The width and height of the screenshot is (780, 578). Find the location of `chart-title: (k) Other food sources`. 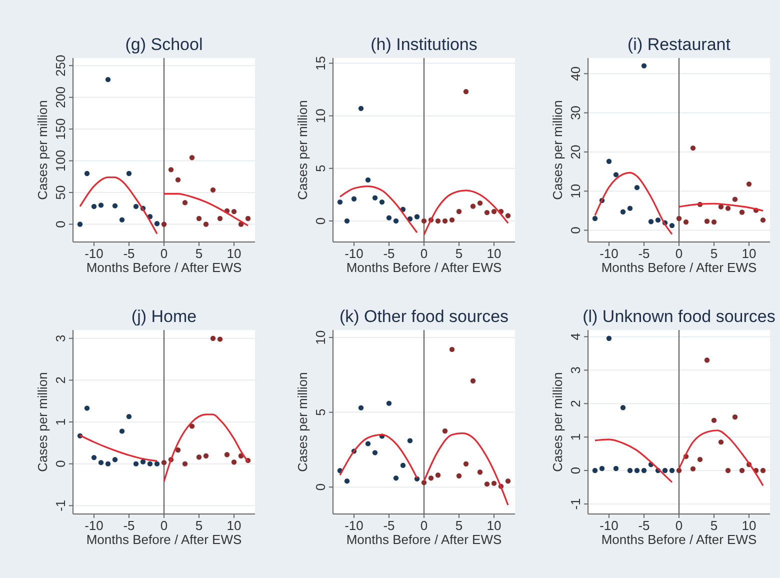

chart-title: (k) Other food sources is located at coordinates (424, 316).